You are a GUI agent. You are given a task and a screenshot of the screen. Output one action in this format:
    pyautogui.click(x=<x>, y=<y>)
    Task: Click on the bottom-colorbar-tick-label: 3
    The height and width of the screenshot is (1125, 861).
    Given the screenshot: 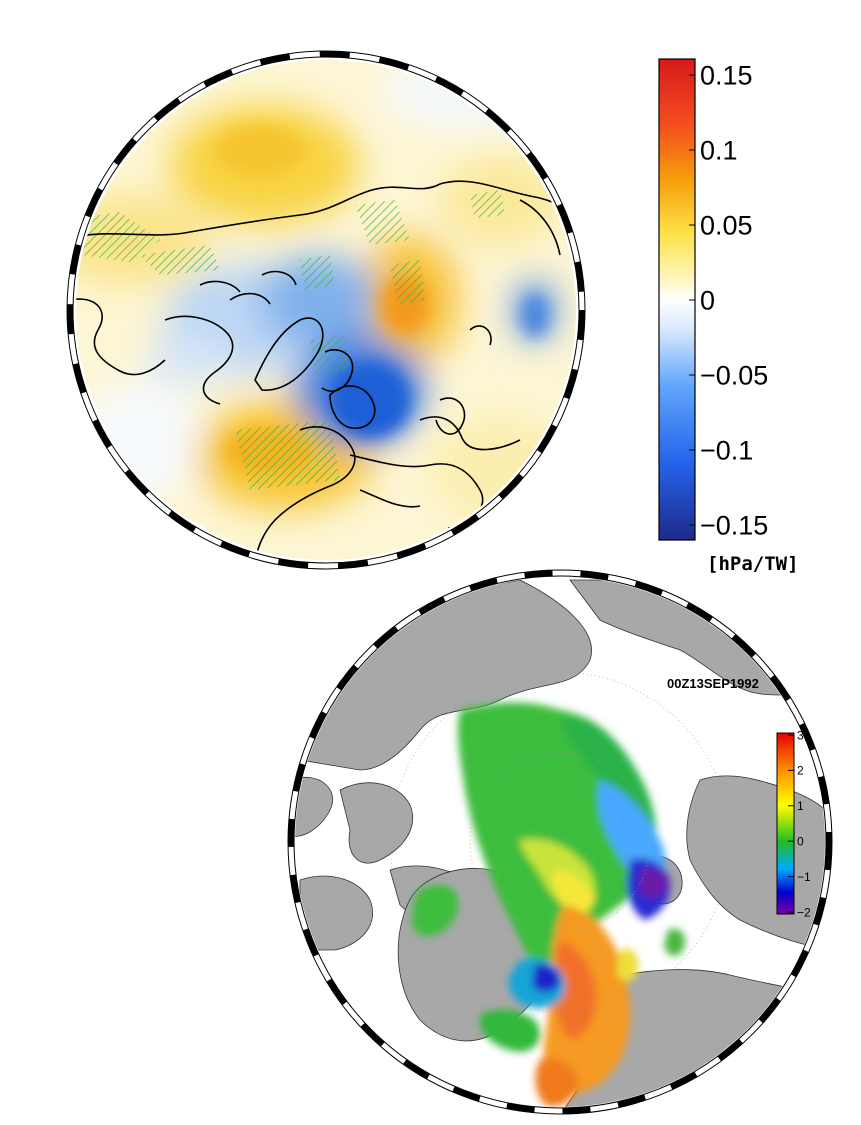 What is the action you would take?
    pyautogui.click(x=800, y=735)
    